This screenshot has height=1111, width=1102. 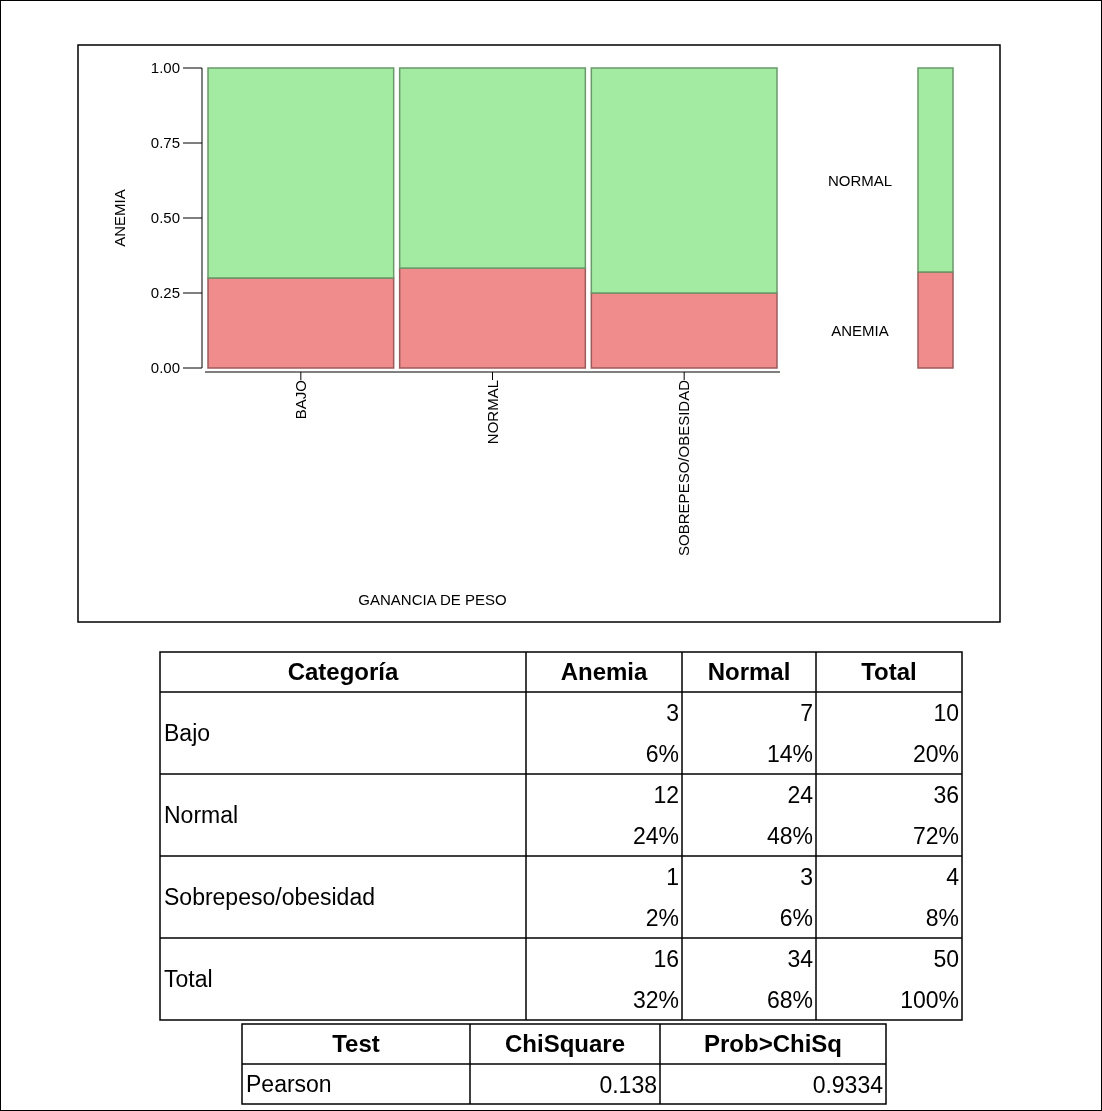 I want to click on text: 50 100%, so click(x=929, y=980).